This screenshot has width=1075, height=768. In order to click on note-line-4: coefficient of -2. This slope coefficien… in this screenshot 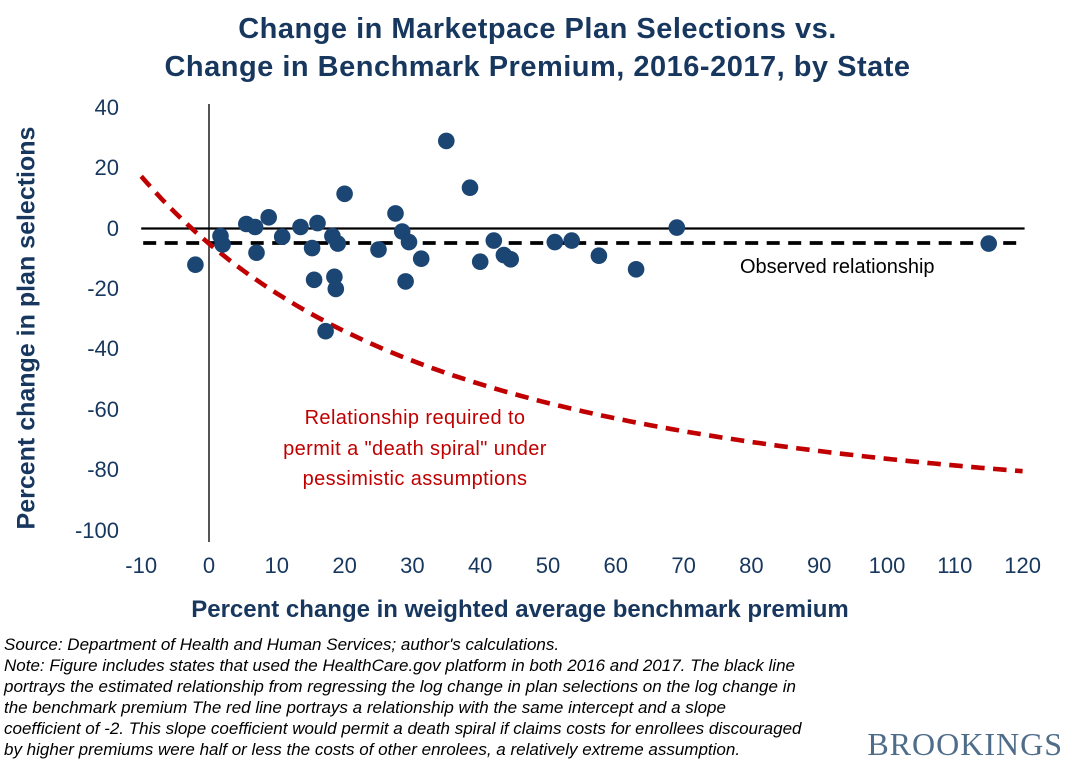, I will do `click(403, 728)`.